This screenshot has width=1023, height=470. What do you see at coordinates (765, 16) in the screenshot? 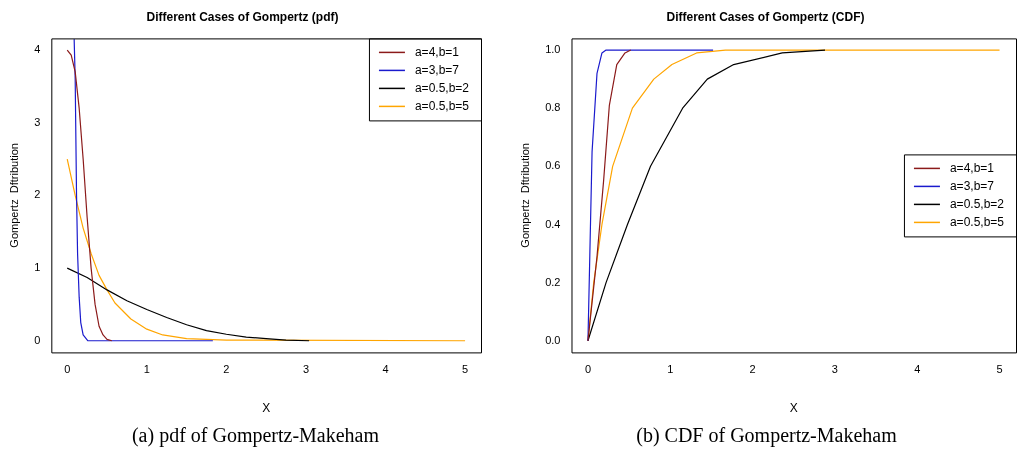
I see `chart-title: Different Cases of Gompertz (CDF)` at bounding box center [765, 16].